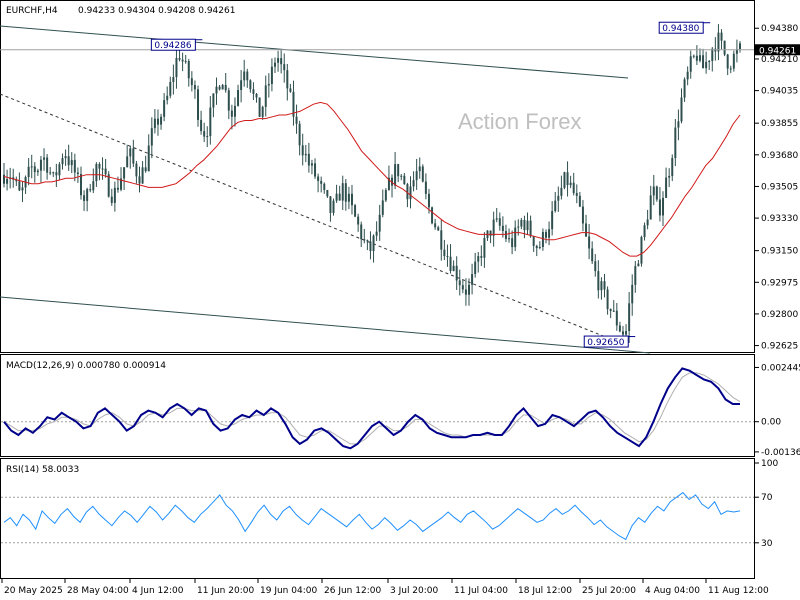 The image size is (800, 600). Describe the element at coordinates (86, 366) in the screenshot. I see `macd-title: MACD(12,26,9) 0.000780 0.000914` at that location.